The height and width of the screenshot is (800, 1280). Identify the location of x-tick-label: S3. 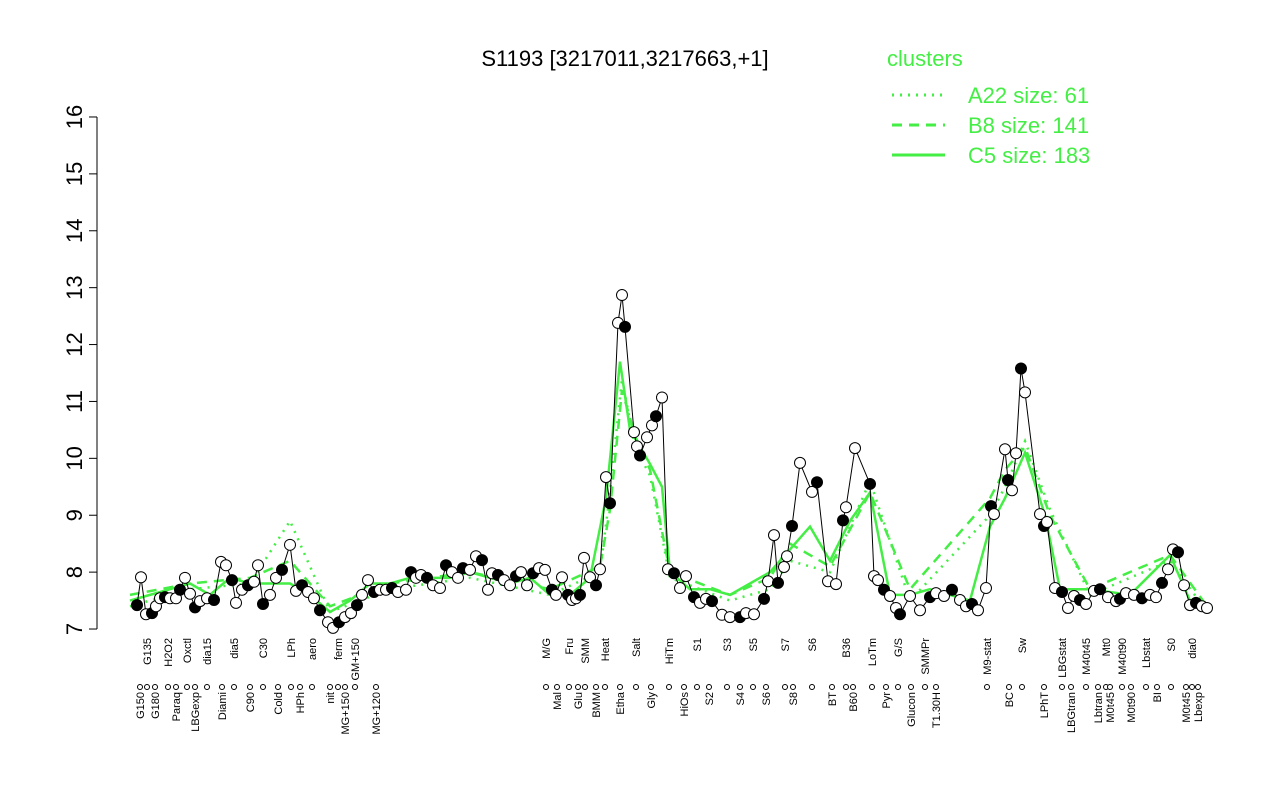
(728, 644).